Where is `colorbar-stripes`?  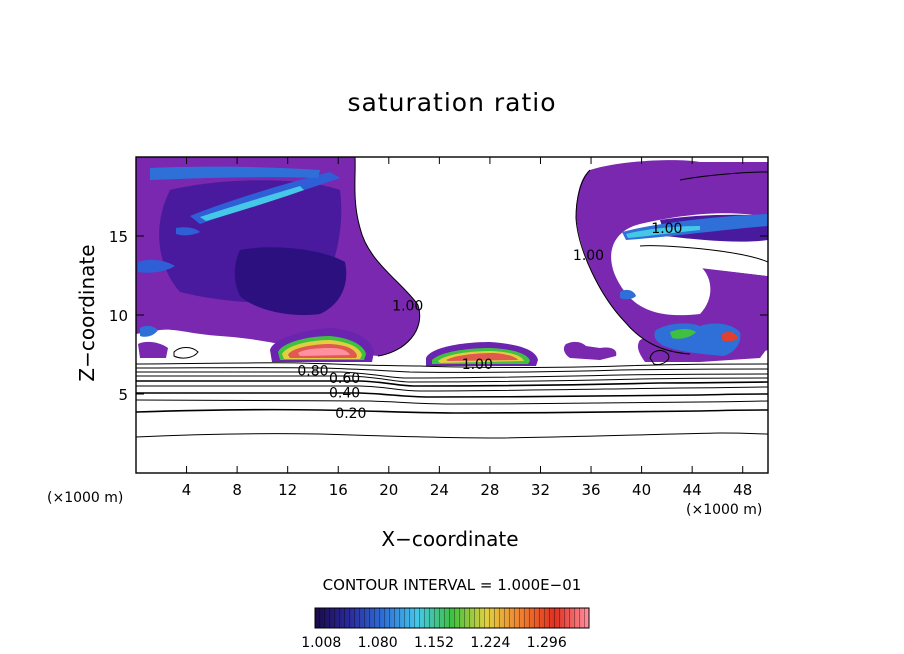
colorbar-stripes is located at coordinates (452, 618).